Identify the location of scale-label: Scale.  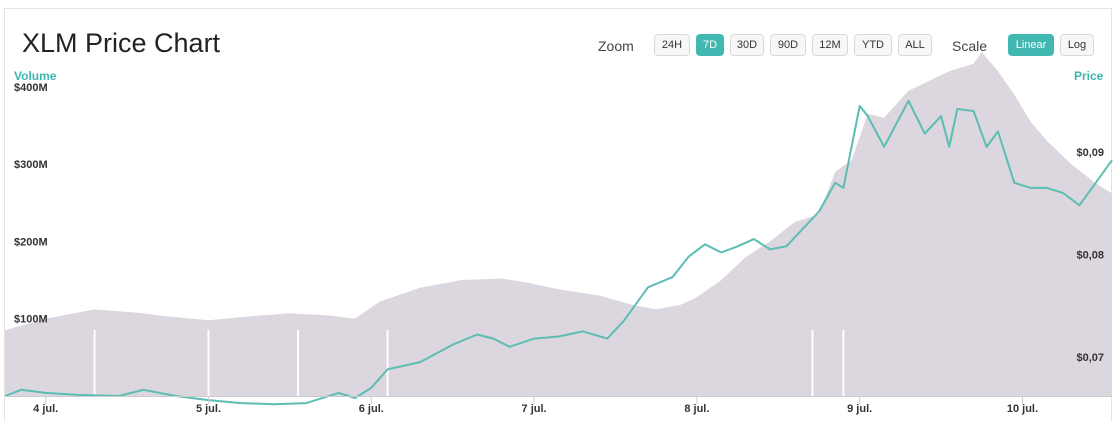
(970, 46).